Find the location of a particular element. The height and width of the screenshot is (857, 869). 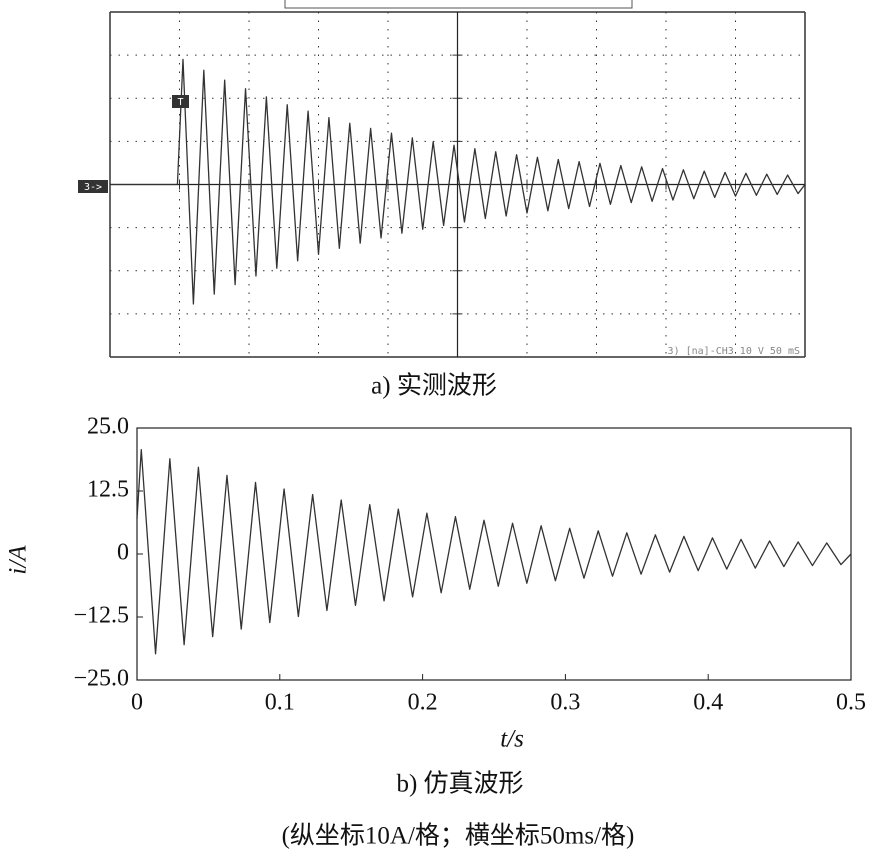

x-tick-label: 0 is located at coordinates (137, 703).